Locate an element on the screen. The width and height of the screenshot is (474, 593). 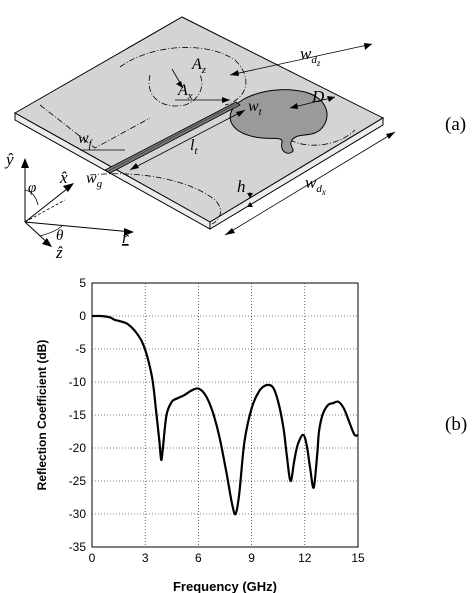
label-theta: θ is located at coordinates (60, 236).